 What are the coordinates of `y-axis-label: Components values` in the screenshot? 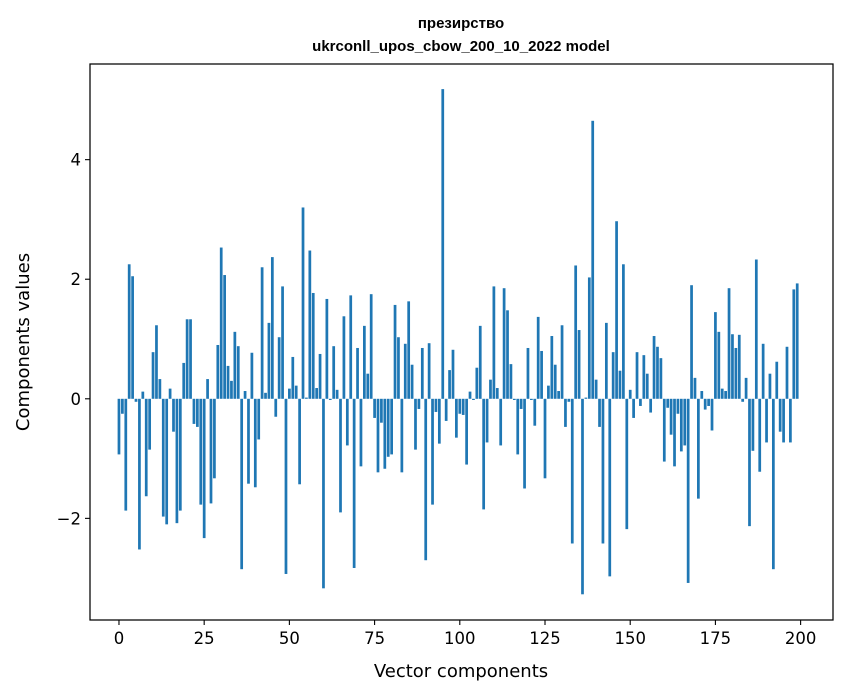 It's located at (23, 342).